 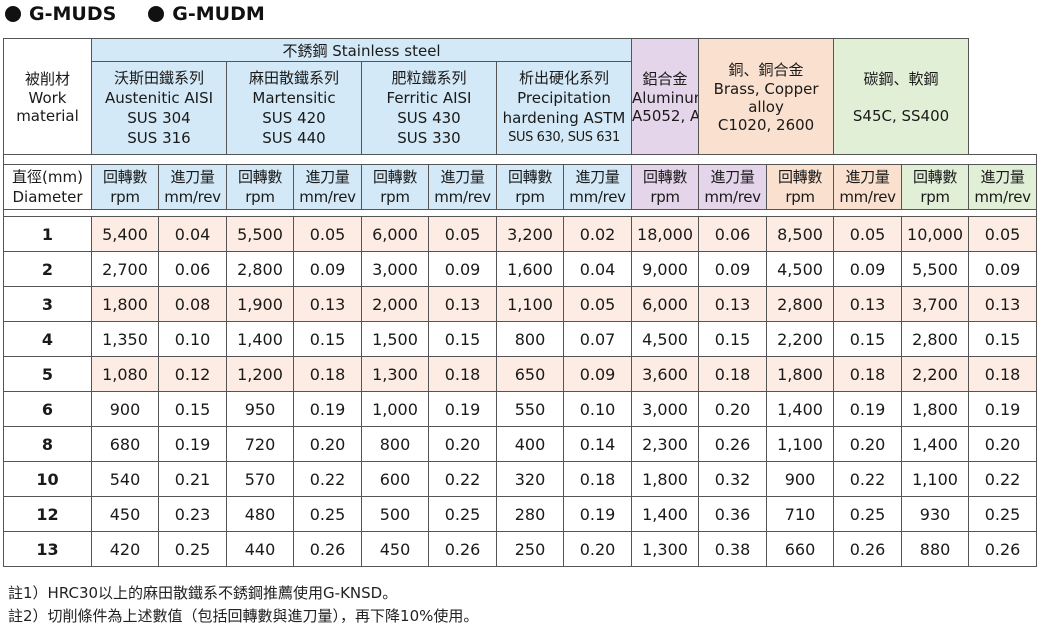 I want to click on rpm-cell: 1,900, so click(x=260, y=304).